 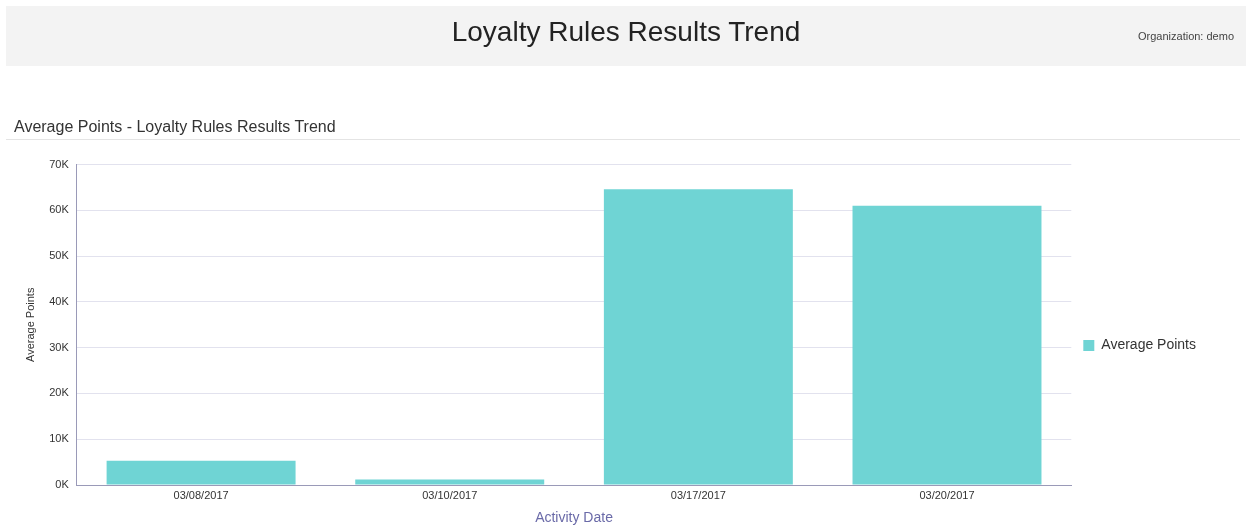 What do you see at coordinates (626, 31) in the screenshot?
I see `chart-title: Loyalty Rules Results Trend` at bounding box center [626, 31].